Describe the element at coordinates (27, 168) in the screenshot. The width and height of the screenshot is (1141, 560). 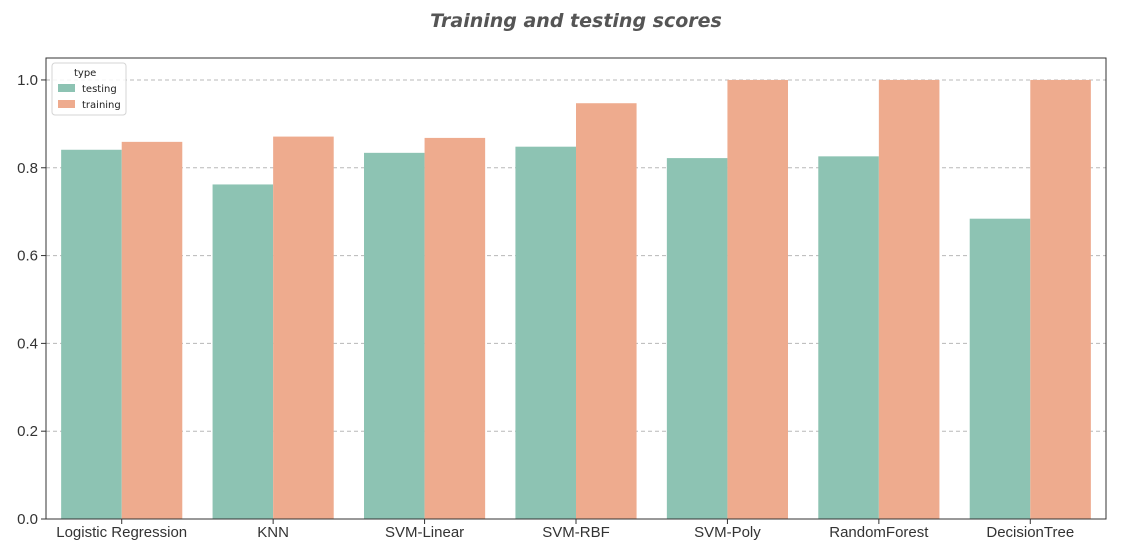
I see `y-tick-label: 0.8` at that location.